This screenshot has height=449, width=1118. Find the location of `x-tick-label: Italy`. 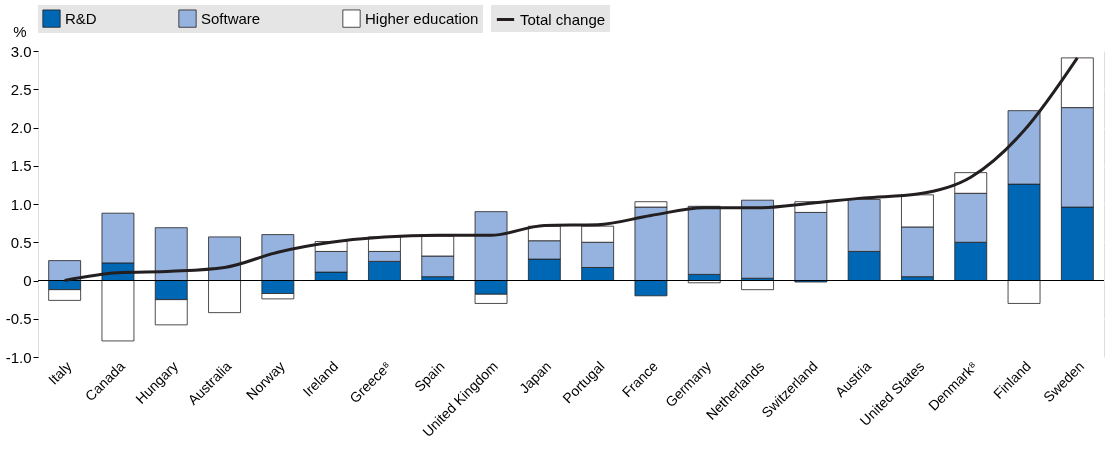

x-tick-label: Italy is located at coordinates (60, 373).